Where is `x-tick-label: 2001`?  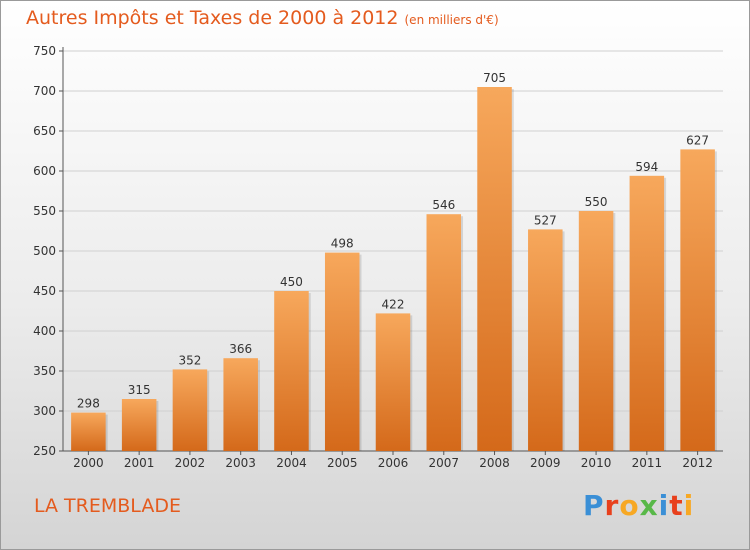
x-tick-label: 2001 is located at coordinates (139, 463).